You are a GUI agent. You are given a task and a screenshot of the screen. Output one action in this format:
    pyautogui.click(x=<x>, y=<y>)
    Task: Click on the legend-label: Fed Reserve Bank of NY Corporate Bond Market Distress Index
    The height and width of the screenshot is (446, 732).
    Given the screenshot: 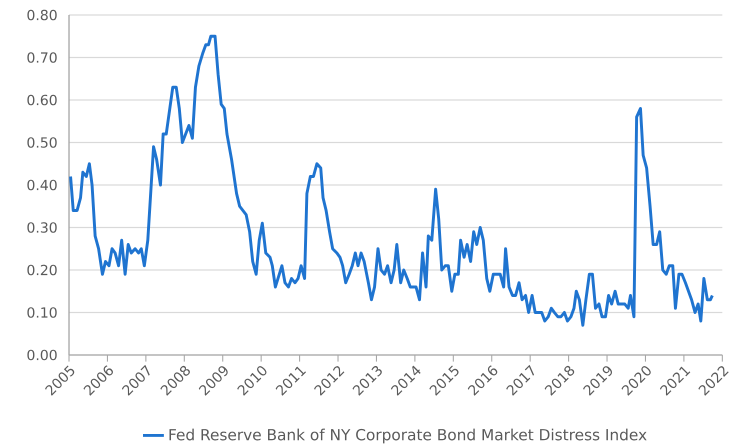 What is the action you would take?
    pyautogui.click(x=408, y=436)
    